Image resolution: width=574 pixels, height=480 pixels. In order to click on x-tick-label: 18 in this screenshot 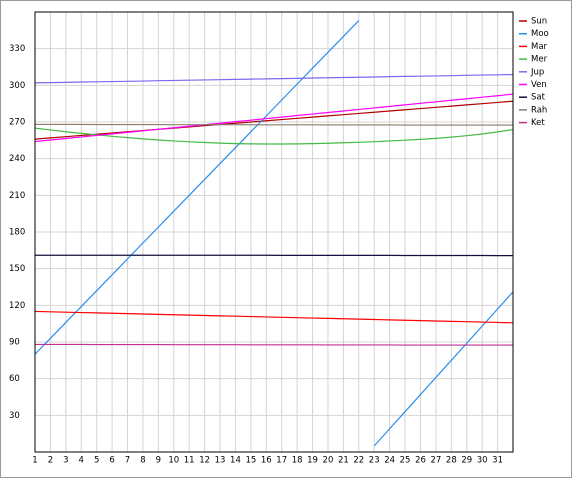, I will do `click(297, 461)`.